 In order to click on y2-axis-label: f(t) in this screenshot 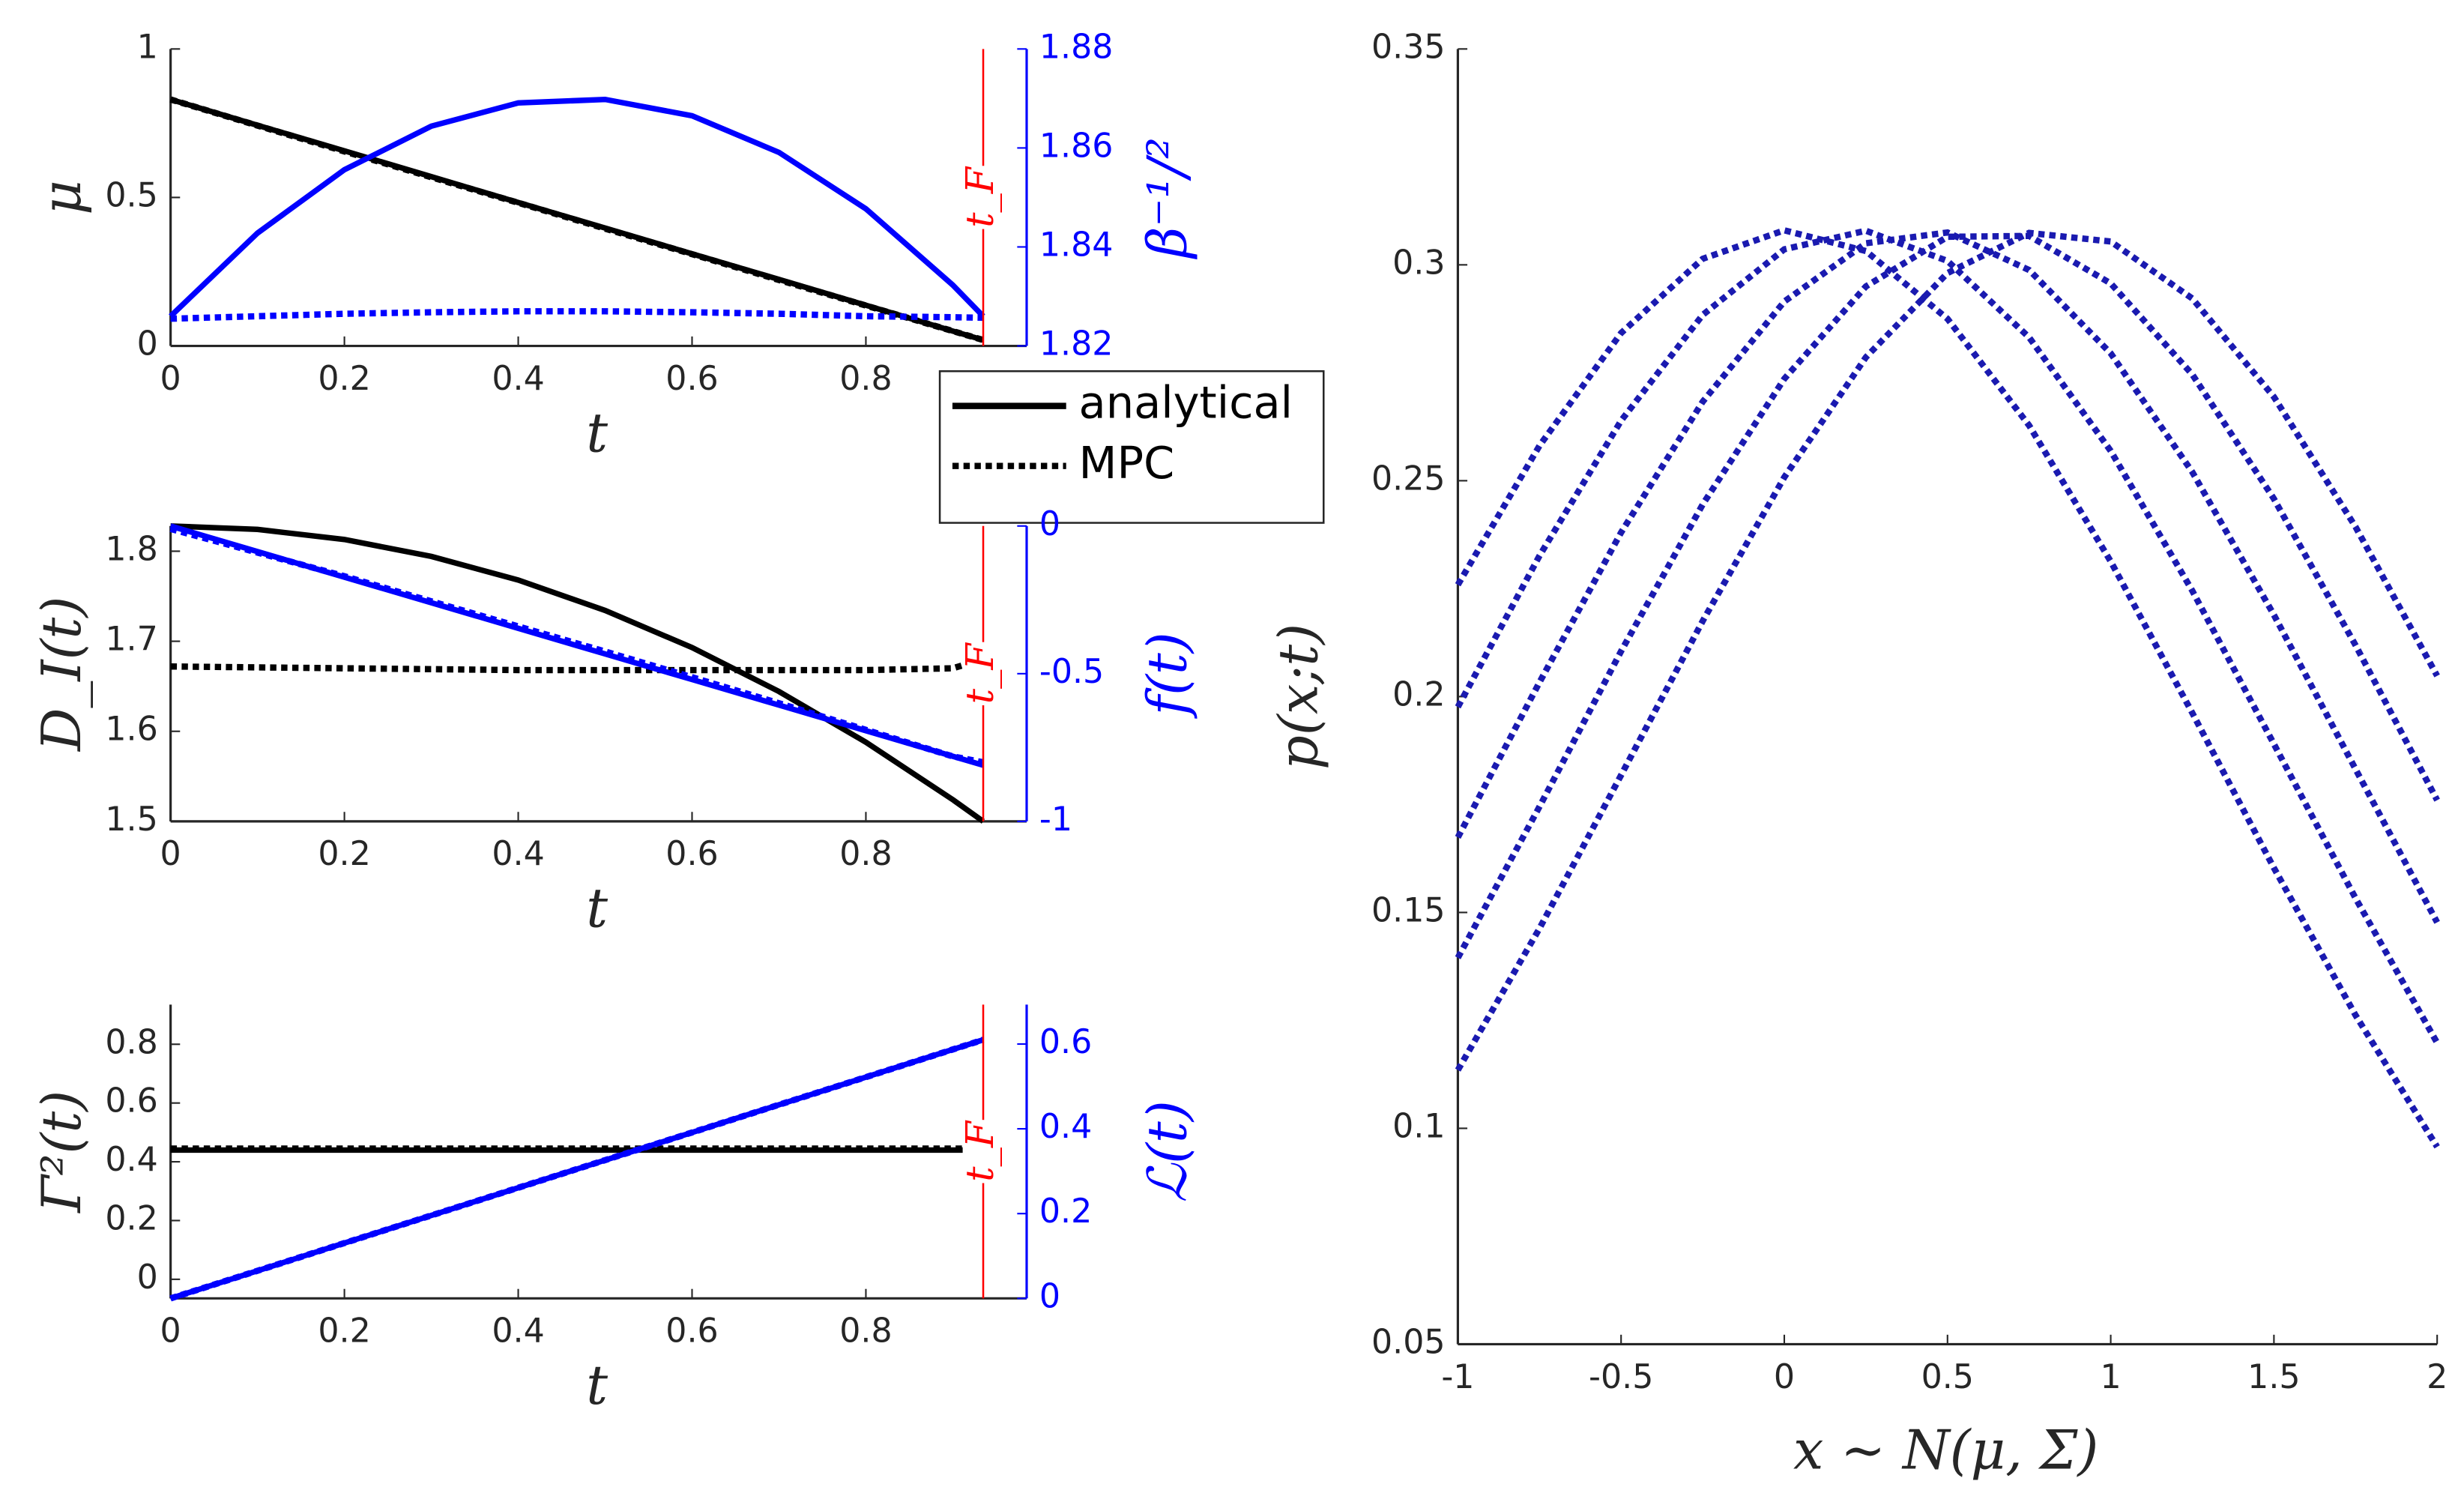, I will do `click(1166, 676)`.